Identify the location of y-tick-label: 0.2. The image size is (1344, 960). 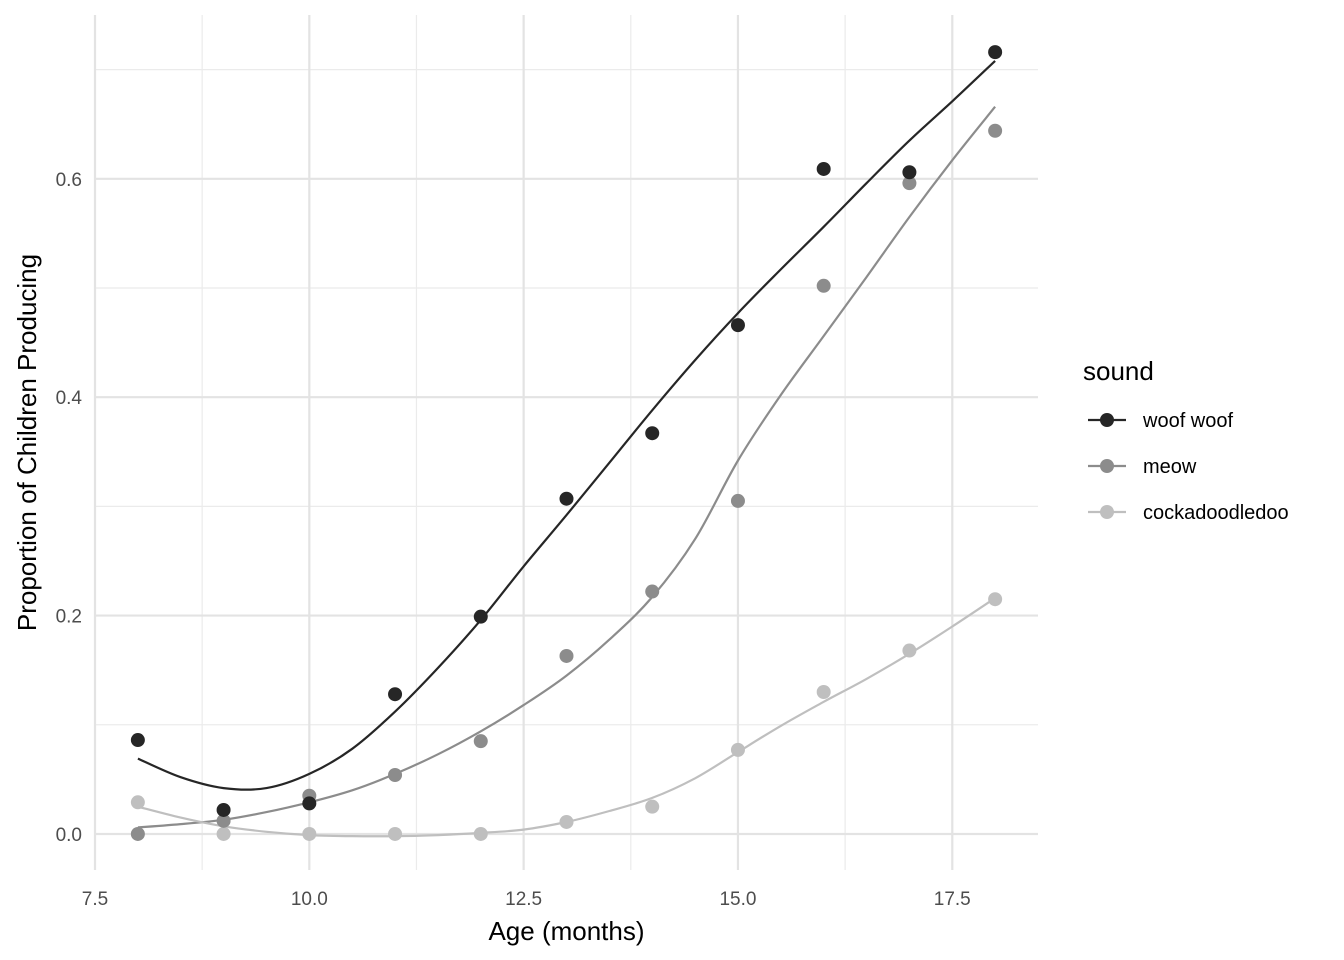
(69, 617).